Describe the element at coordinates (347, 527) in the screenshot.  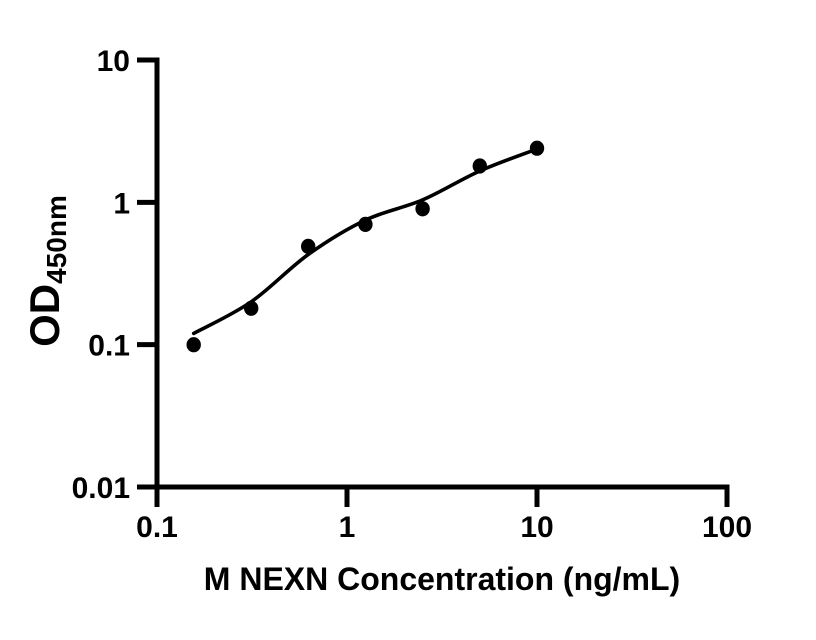
I see `x-tick-label: 1` at that location.